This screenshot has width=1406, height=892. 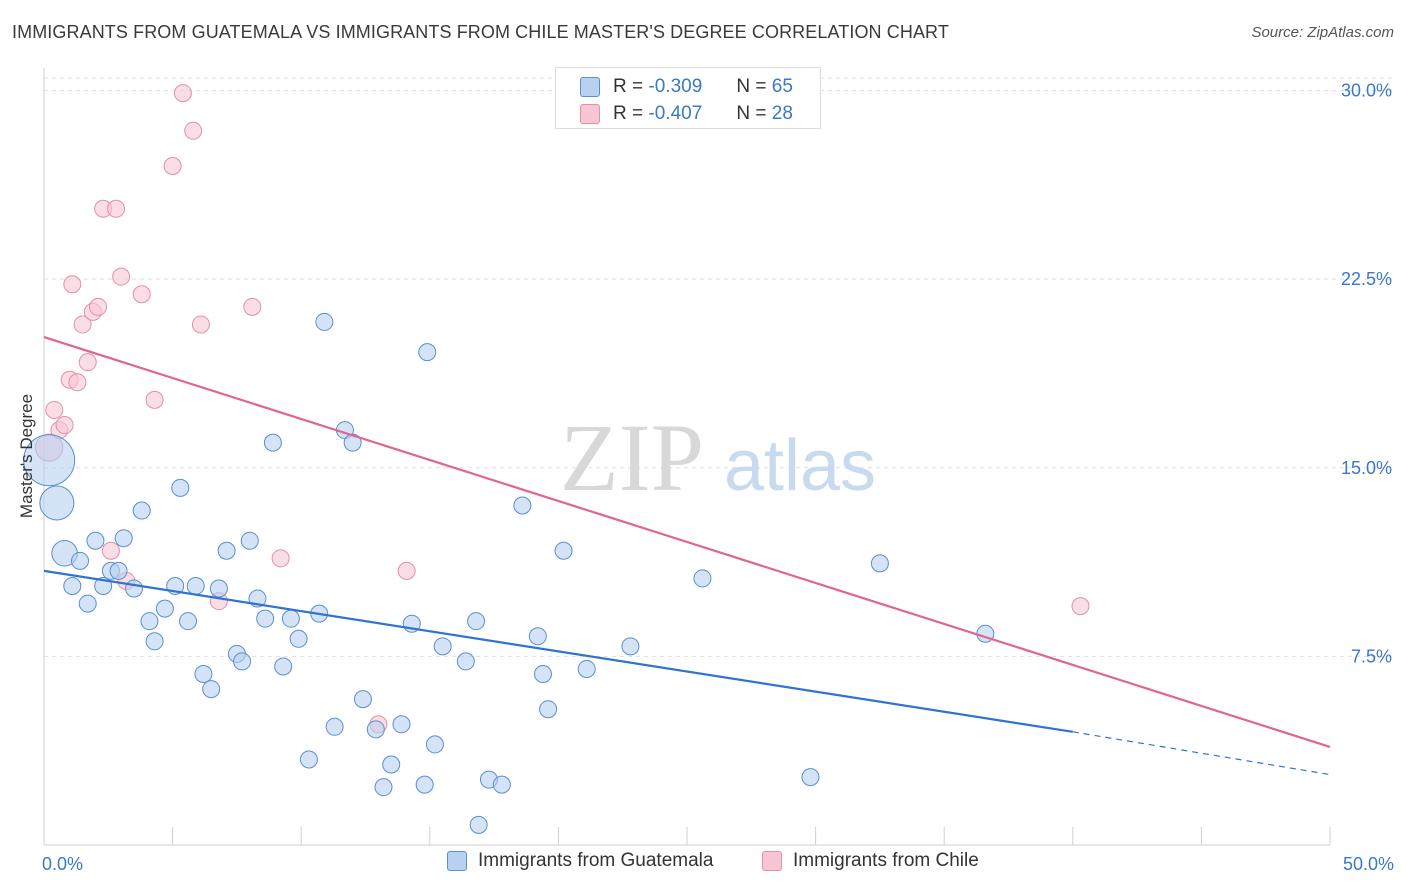 I want to click on guatemala-r-value: -0.309, so click(x=675, y=86).